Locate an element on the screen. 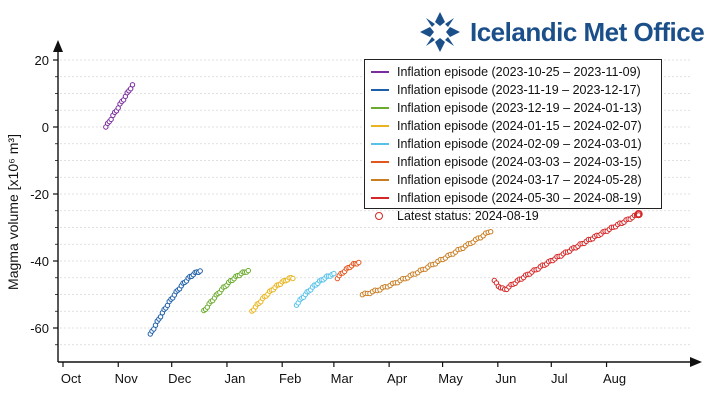 The height and width of the screenshot is (407, 720). x-tick-label: Jul is located at coordinates (559, 378).